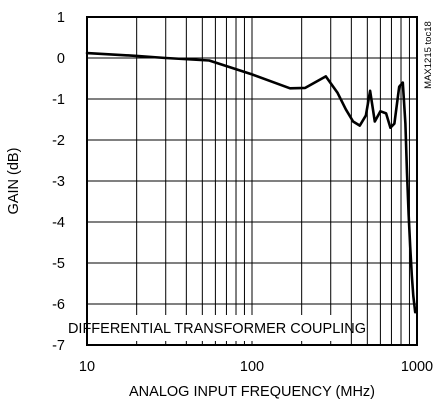 This screenshot has width=440, height=402. I want to click on x-tick-labels: 10 100 1000, so click(256, 367).